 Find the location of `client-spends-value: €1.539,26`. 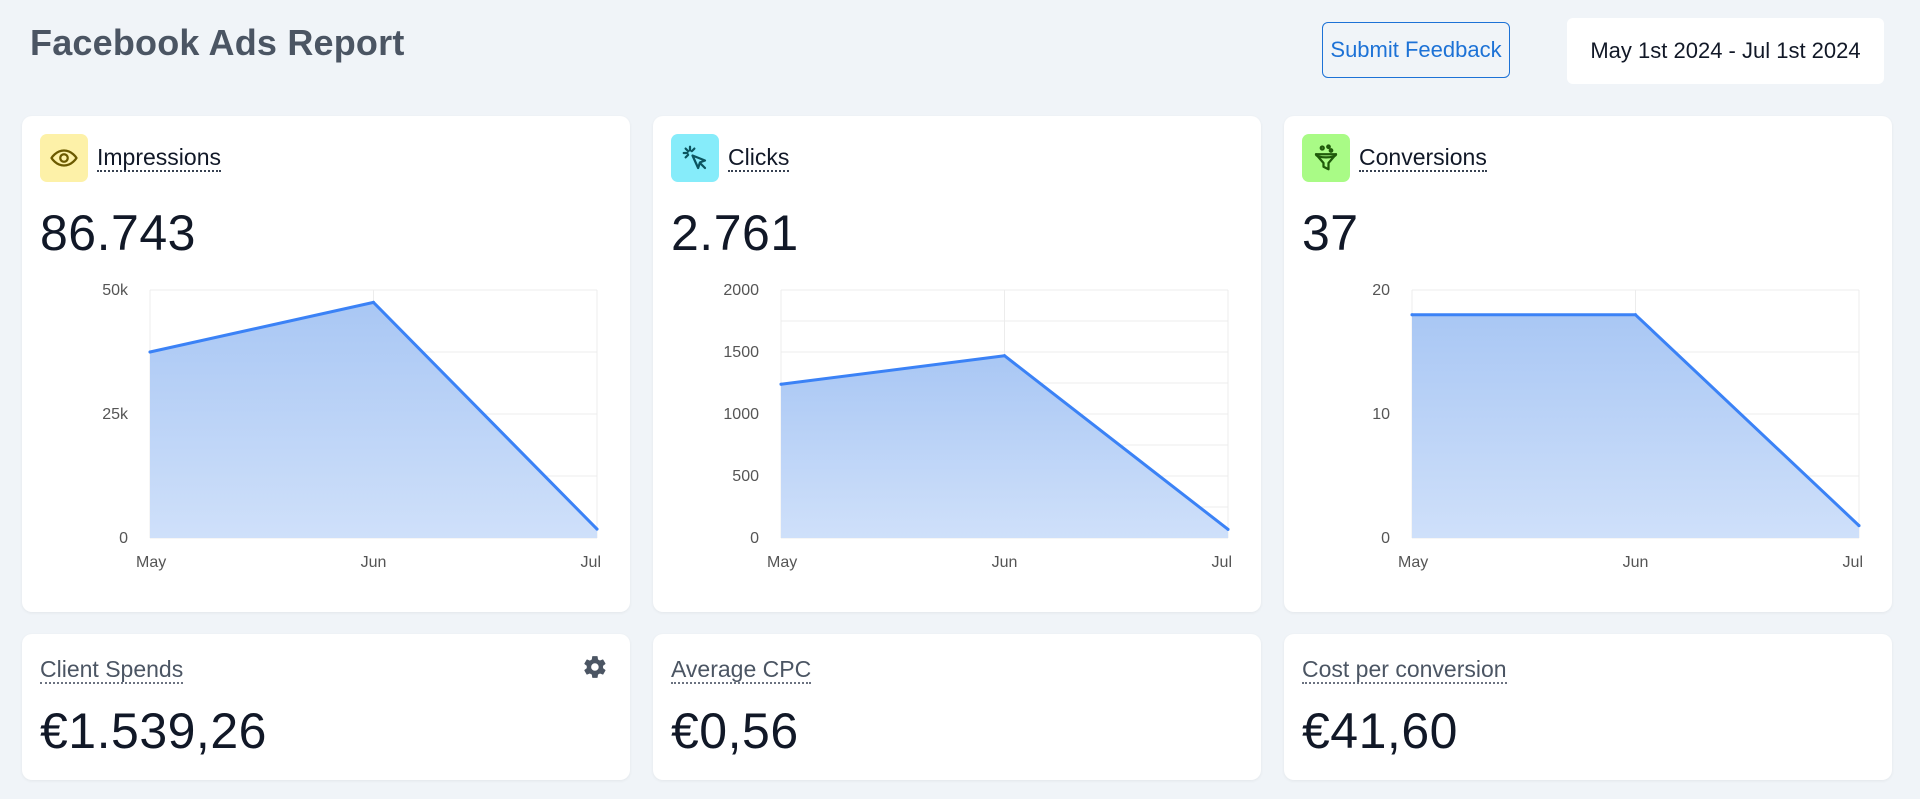

client-spends-value: €1.539,26 is located at coordinates (153, 731).